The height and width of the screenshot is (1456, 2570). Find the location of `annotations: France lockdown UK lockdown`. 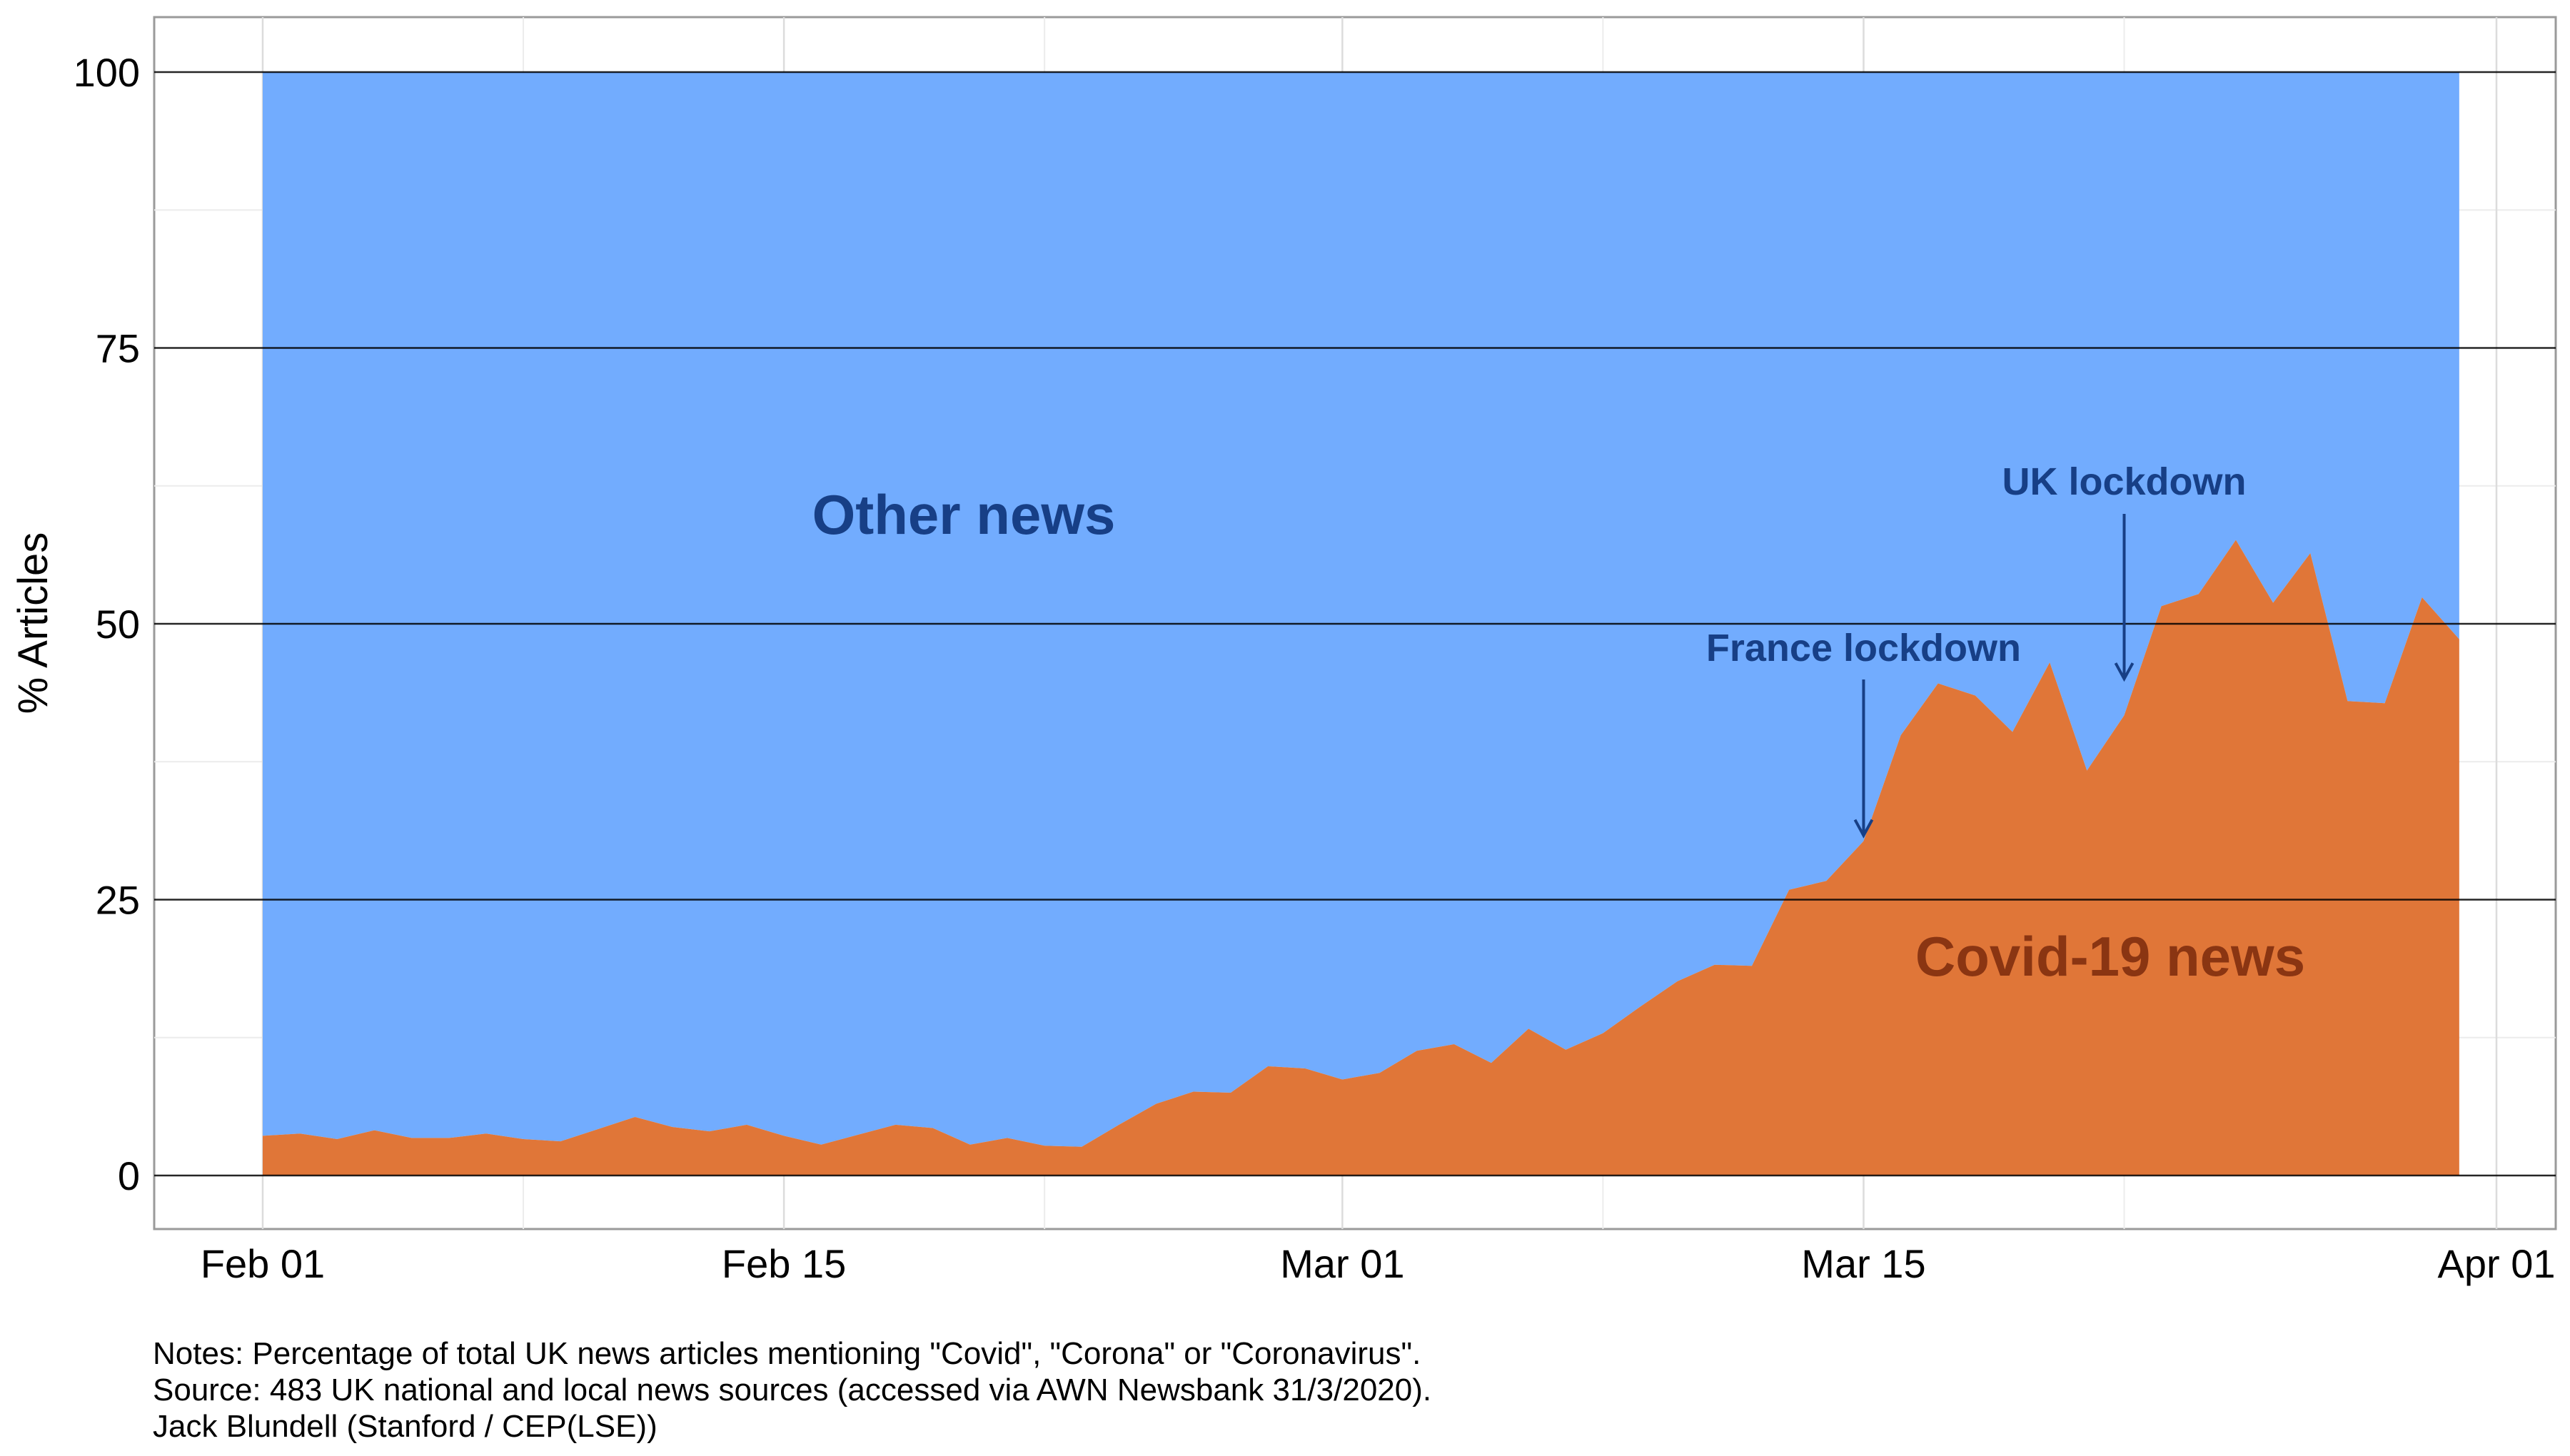

annotations: France lockdown UK lockdown is located at coordinates (1976, 649).